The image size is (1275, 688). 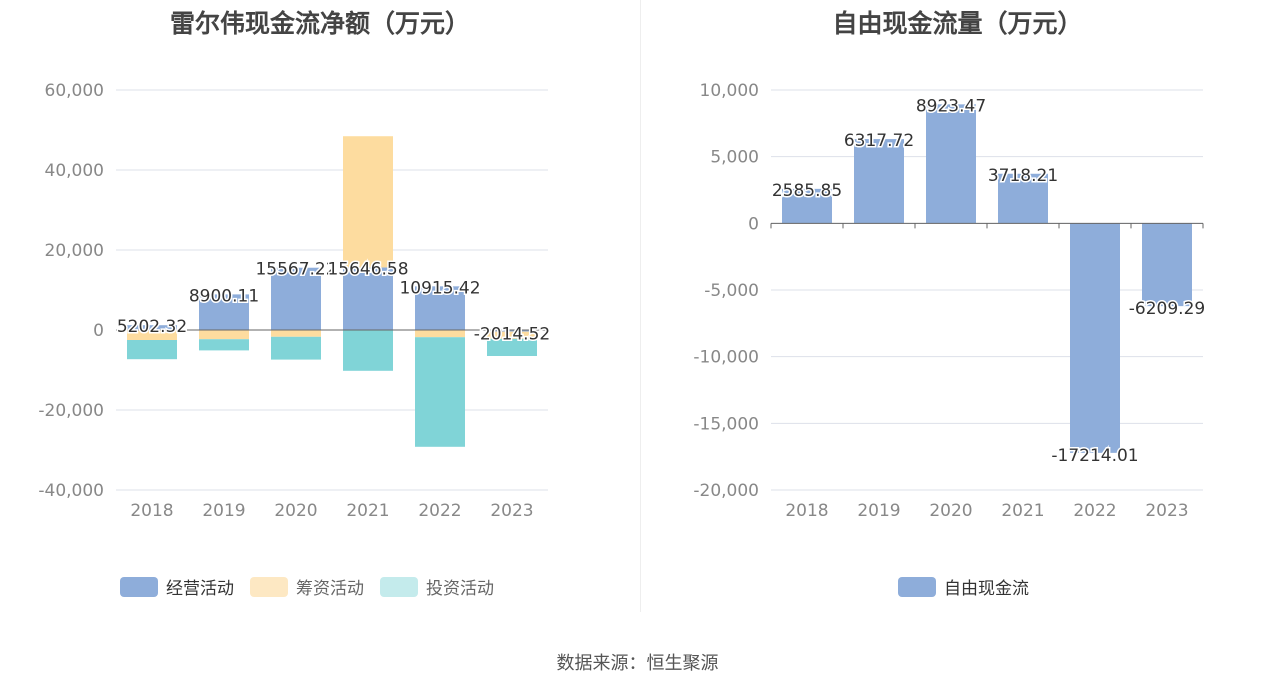 What do you see at coordinates (295, 270) in the screenshot?
I see `left-data-label: 15567.22` at bounding box center [295, 270].